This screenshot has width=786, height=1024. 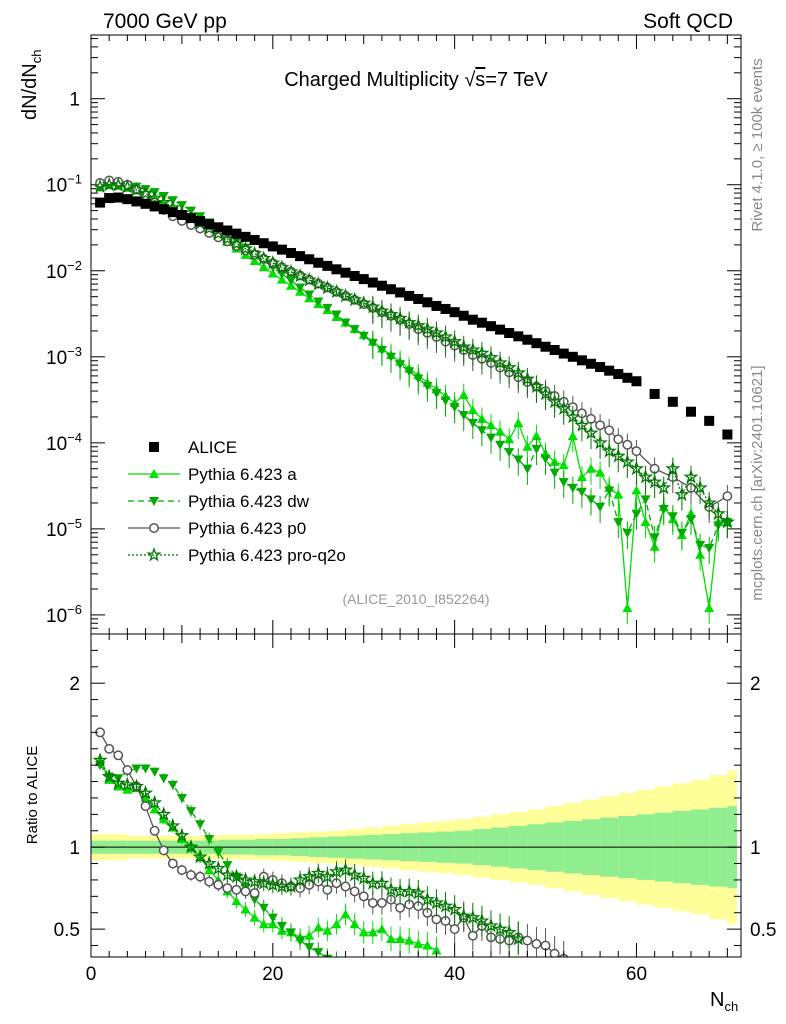 What do you see at coordinates (731, 1006) in the screenshot?
I see `ratio-xlabel-sub: ch` at bounding box center [731, 1006].